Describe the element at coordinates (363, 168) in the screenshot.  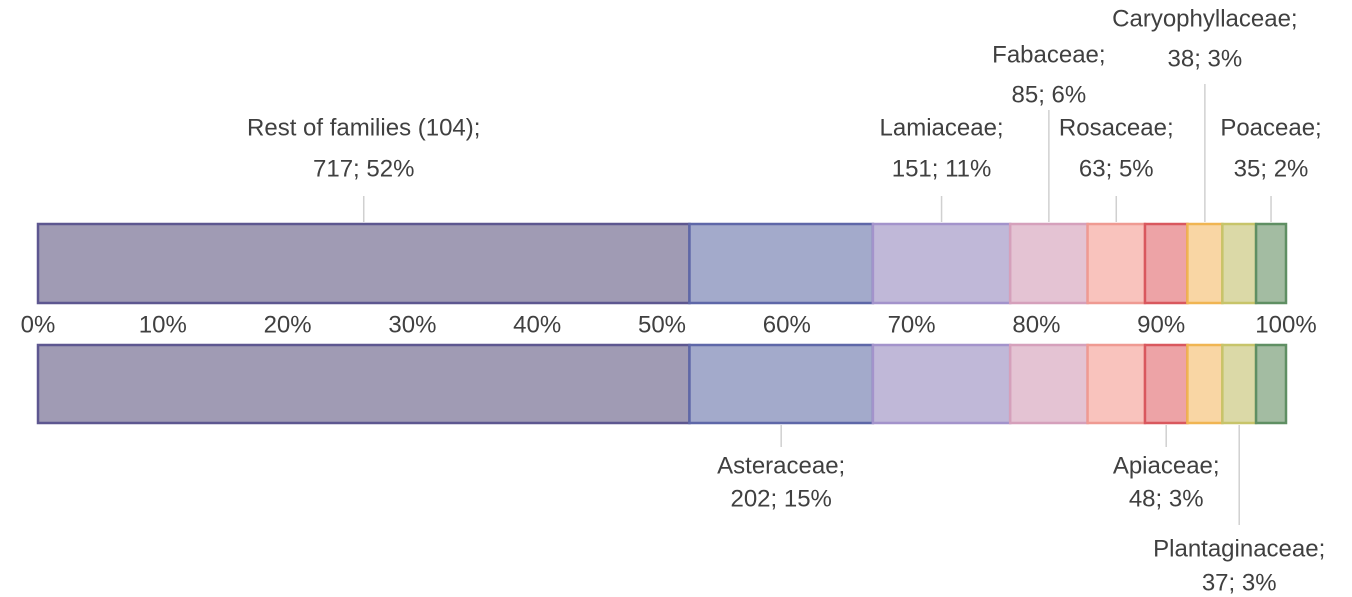
I see `data-label: 717; 52%` at that location.